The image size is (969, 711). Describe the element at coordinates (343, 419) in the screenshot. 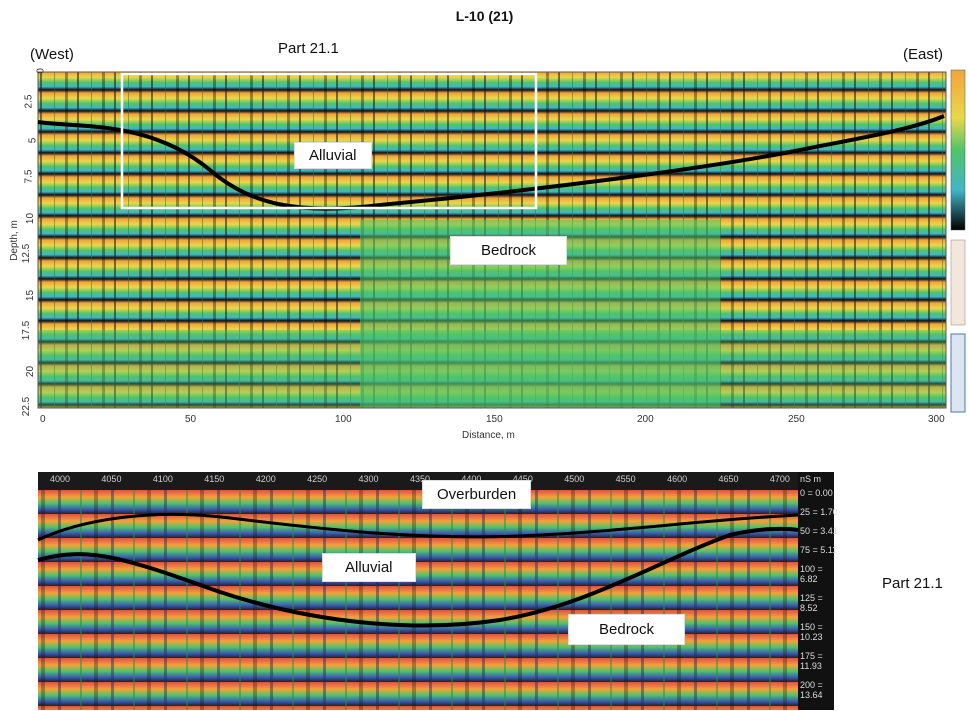

I see `x-tick: 100` at that location.